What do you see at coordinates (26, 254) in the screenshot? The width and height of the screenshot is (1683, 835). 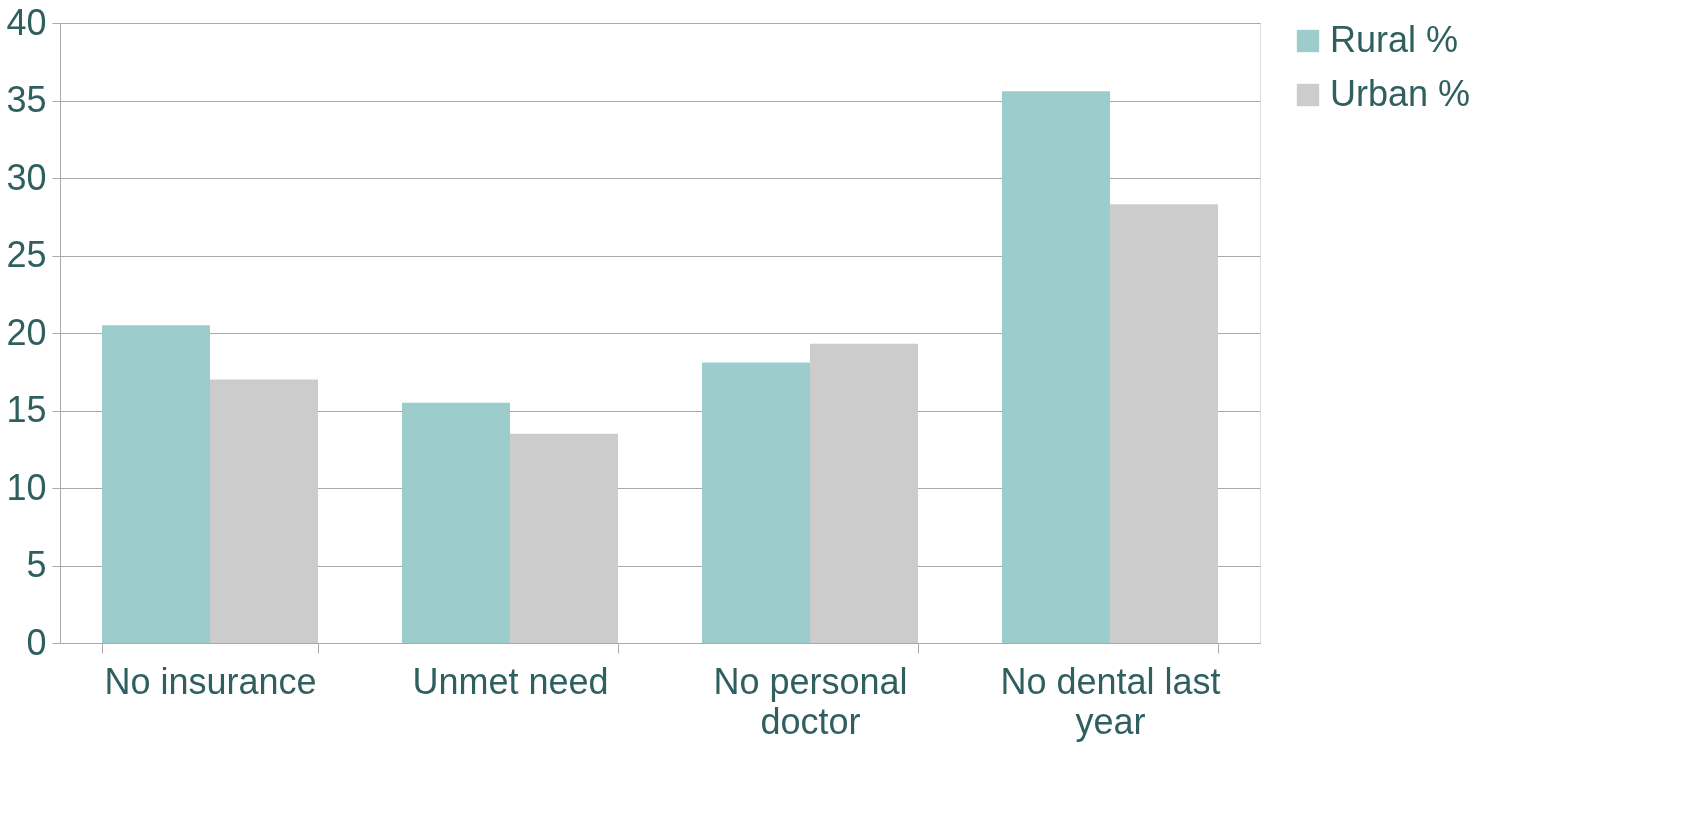 I see `y-tick-label: 25` at bounding box center [26, 254].